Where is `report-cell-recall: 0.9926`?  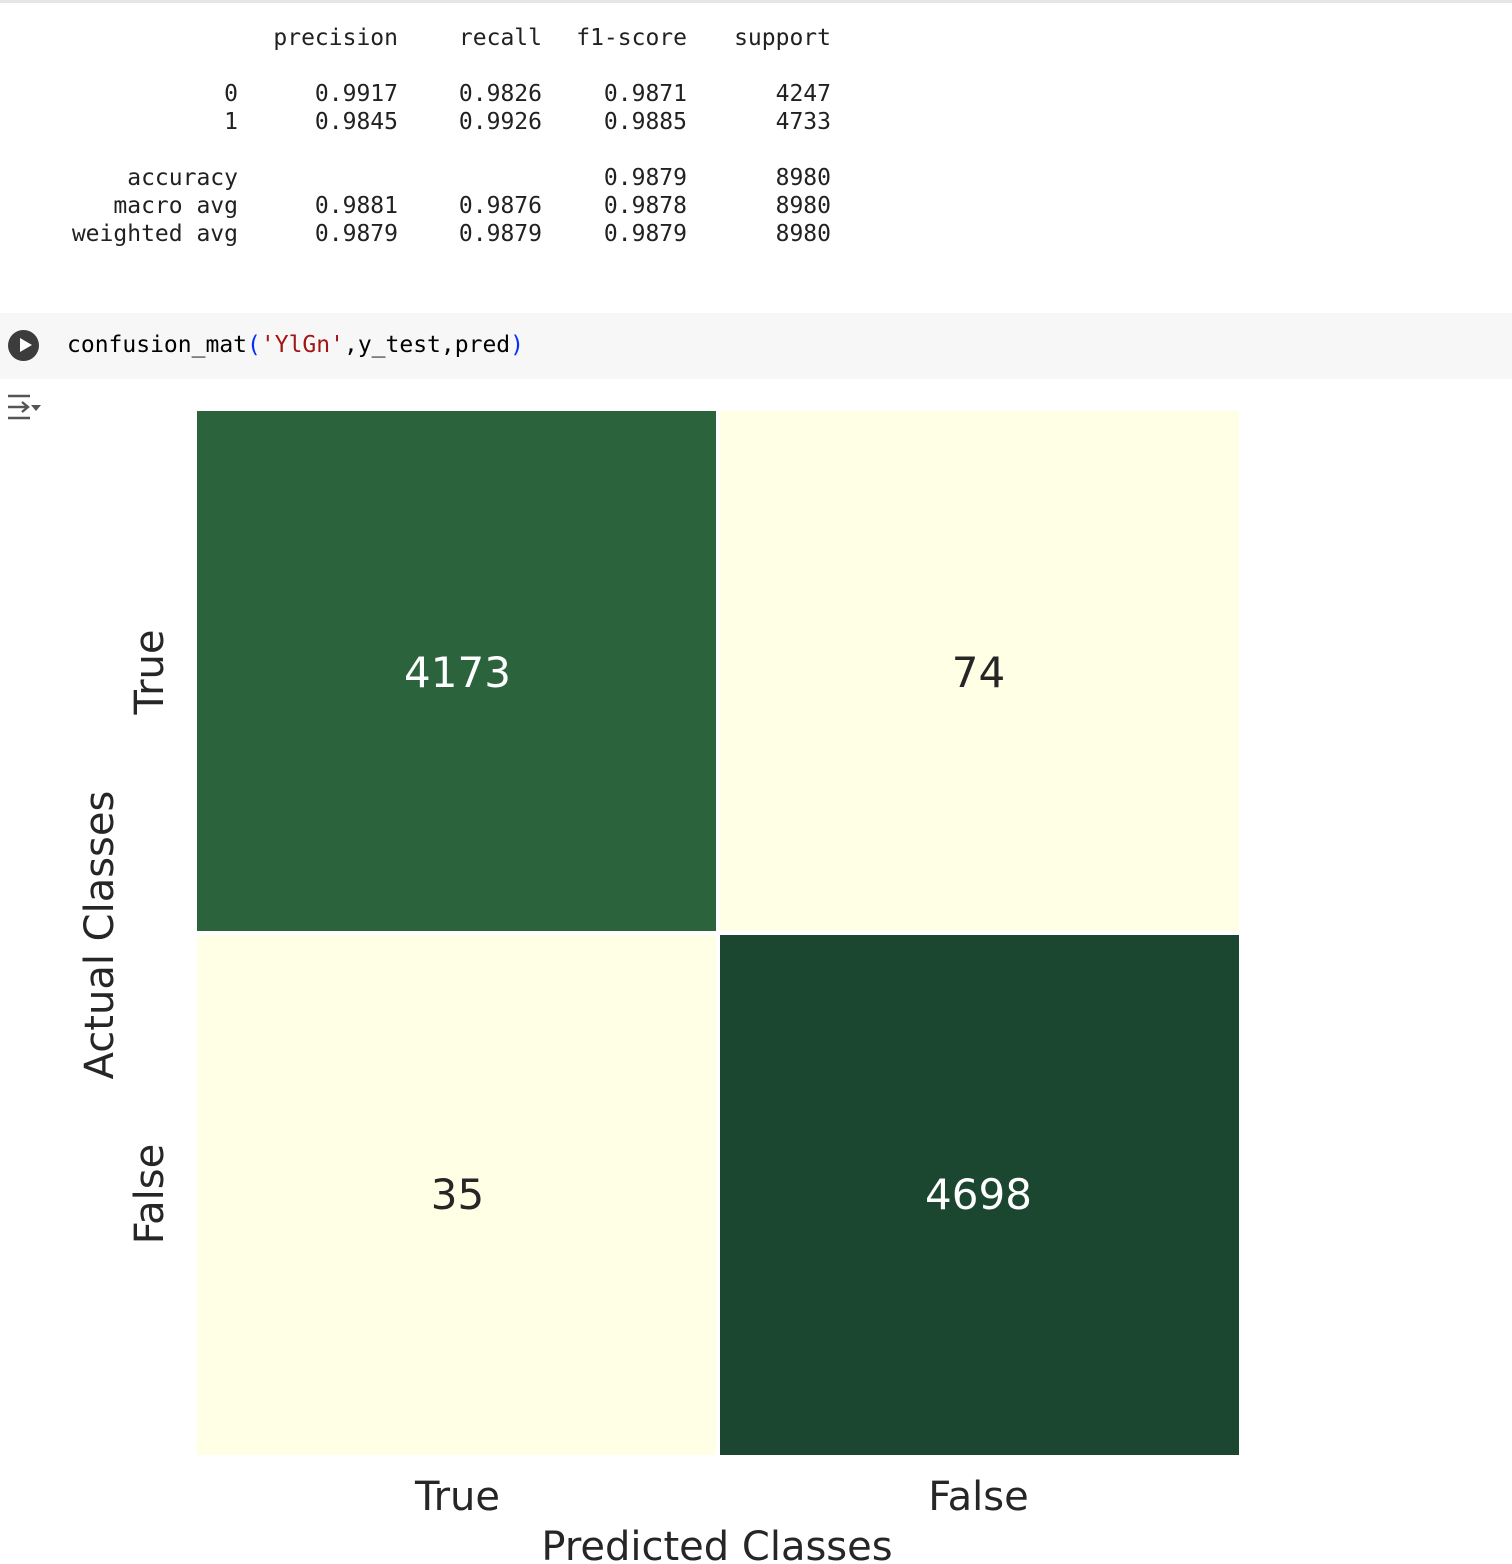
report-cell-recall: 0.9926 is located at coordinates (500, 122).